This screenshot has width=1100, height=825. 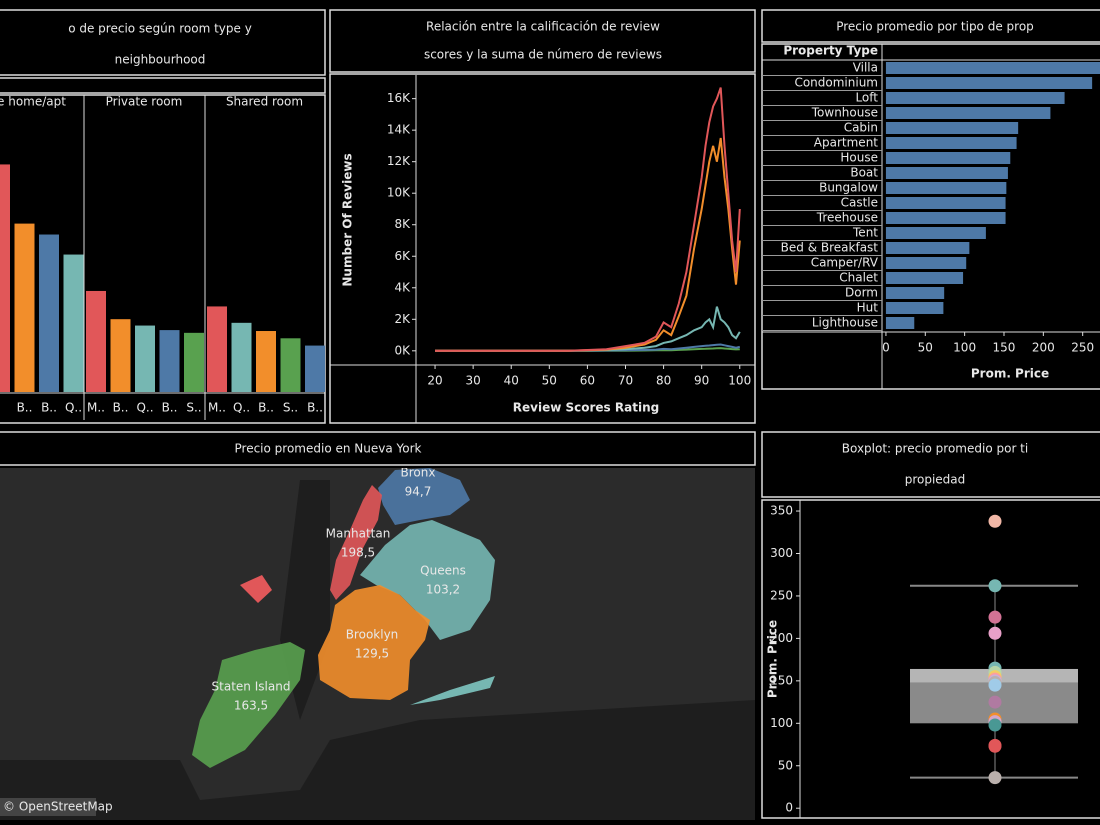 What do you see at coordinates (836, 83) in the screenshot?
I see `category-label: Condominium` at bounding box center [836, 83].